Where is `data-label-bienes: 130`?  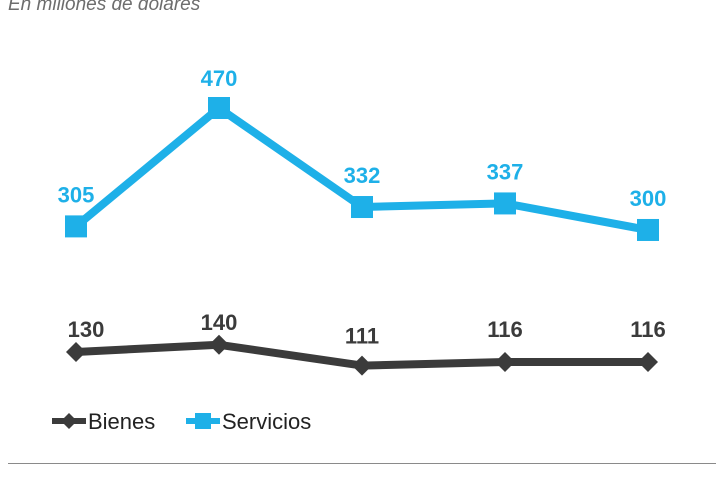
data-label-bienes: 130 is located at coordinates (86, 329).